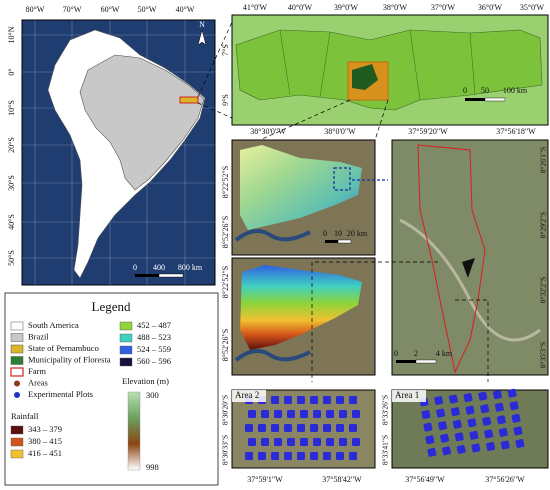  What do you see at coordinates (255, 7) in the screenshot?
I see `coordinate-label: 41°0'W` at bounding box center [255, 7].